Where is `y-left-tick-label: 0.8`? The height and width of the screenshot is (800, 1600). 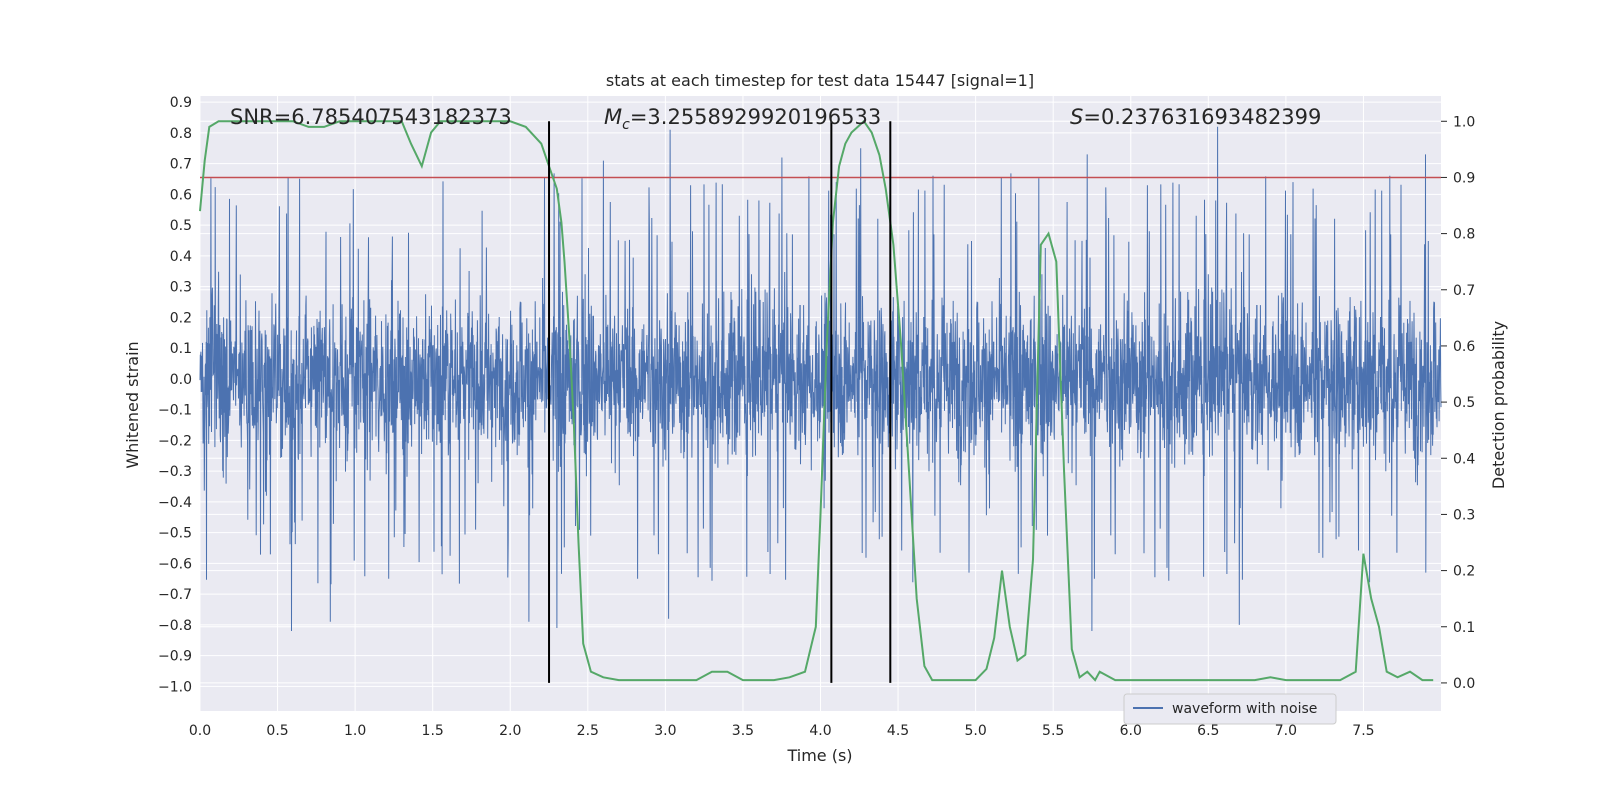 y-left-tick-label: 0.8 is located at coordinates (181, 134).